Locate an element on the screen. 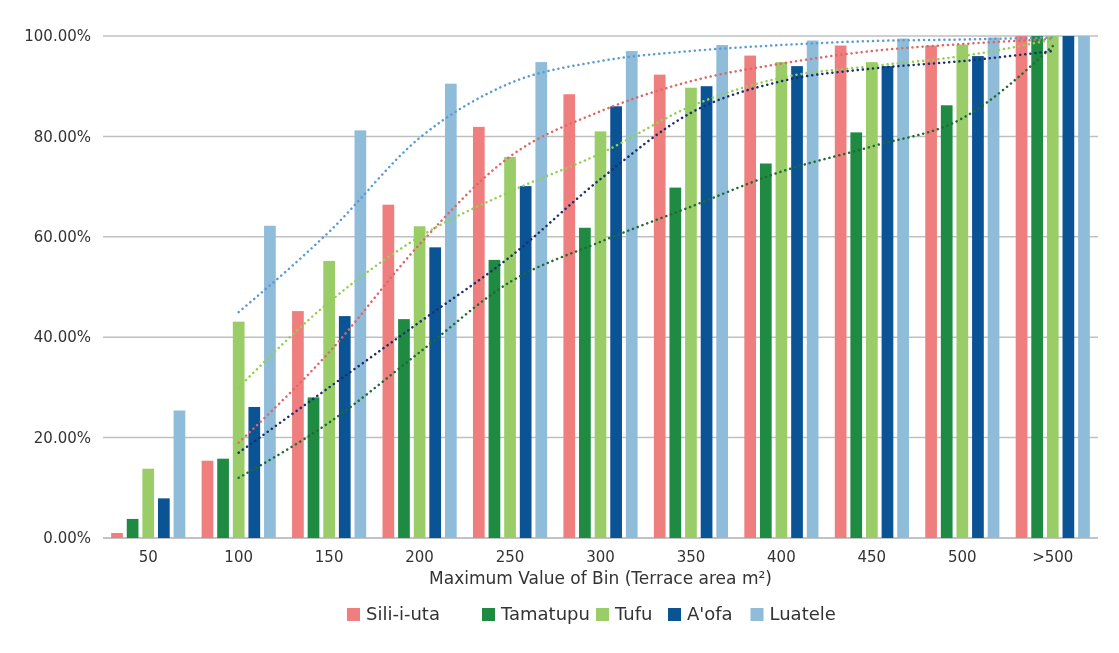  x-tick-label: 250 is located at coordinates (510, 557).